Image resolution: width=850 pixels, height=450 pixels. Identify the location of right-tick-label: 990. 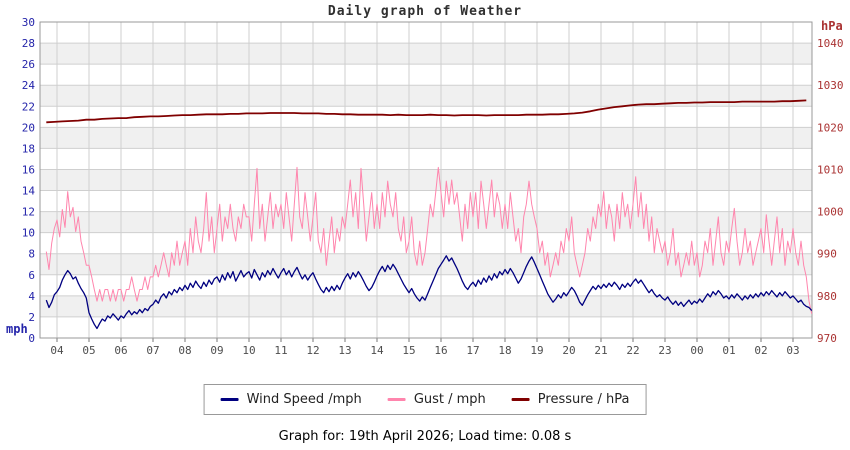
(827, 254).